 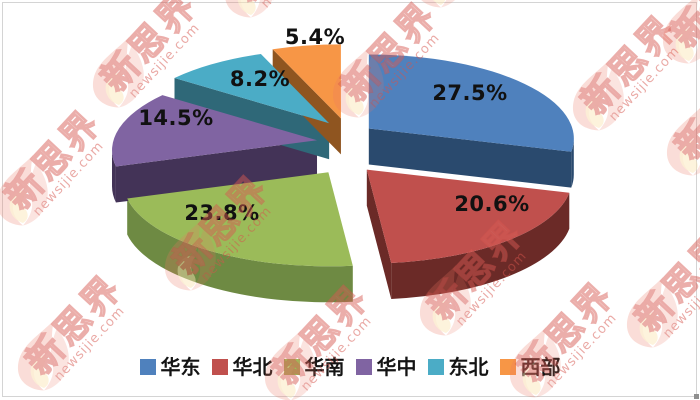 I want to click on resize-gripper, so click(x=696, y=396).